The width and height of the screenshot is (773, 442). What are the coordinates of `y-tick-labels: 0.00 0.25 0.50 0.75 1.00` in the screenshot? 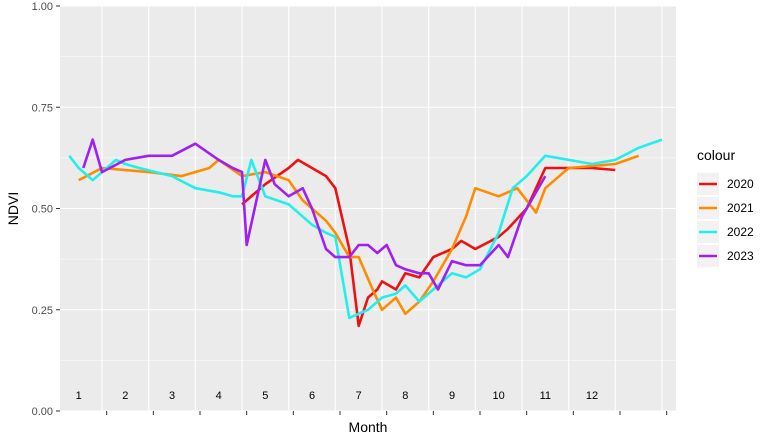 It's located at (42, 209).